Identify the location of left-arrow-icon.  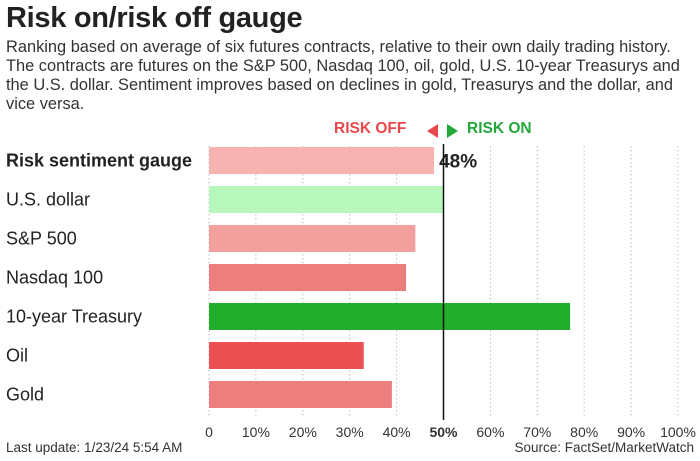
(432, 131).